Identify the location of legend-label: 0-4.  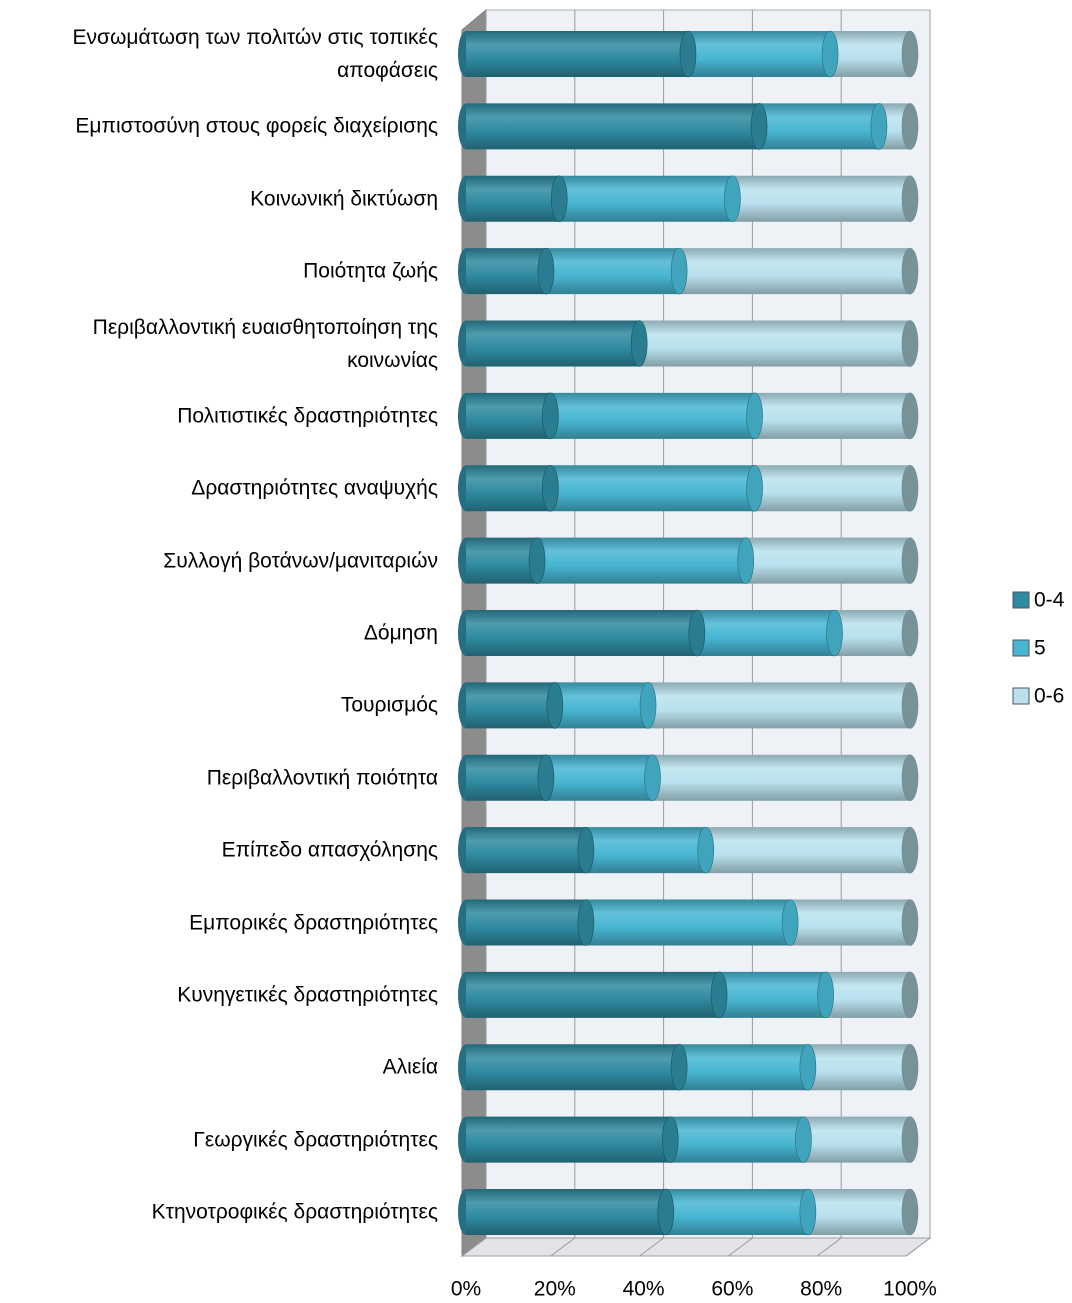
(1049, 600).